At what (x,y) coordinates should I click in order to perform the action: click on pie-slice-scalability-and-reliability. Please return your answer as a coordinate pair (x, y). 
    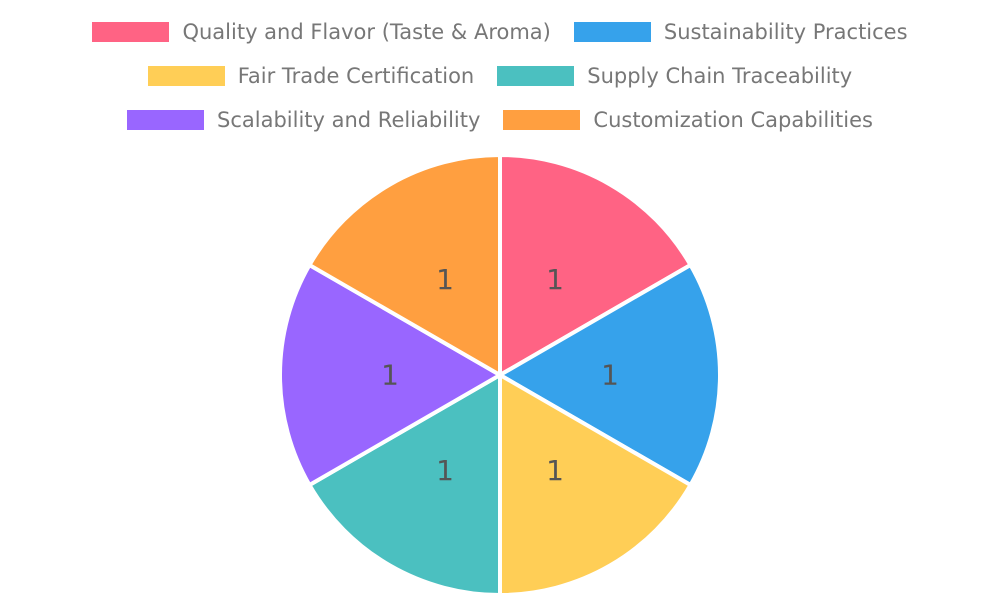
    Looking at the image, I should click on (391, 375).